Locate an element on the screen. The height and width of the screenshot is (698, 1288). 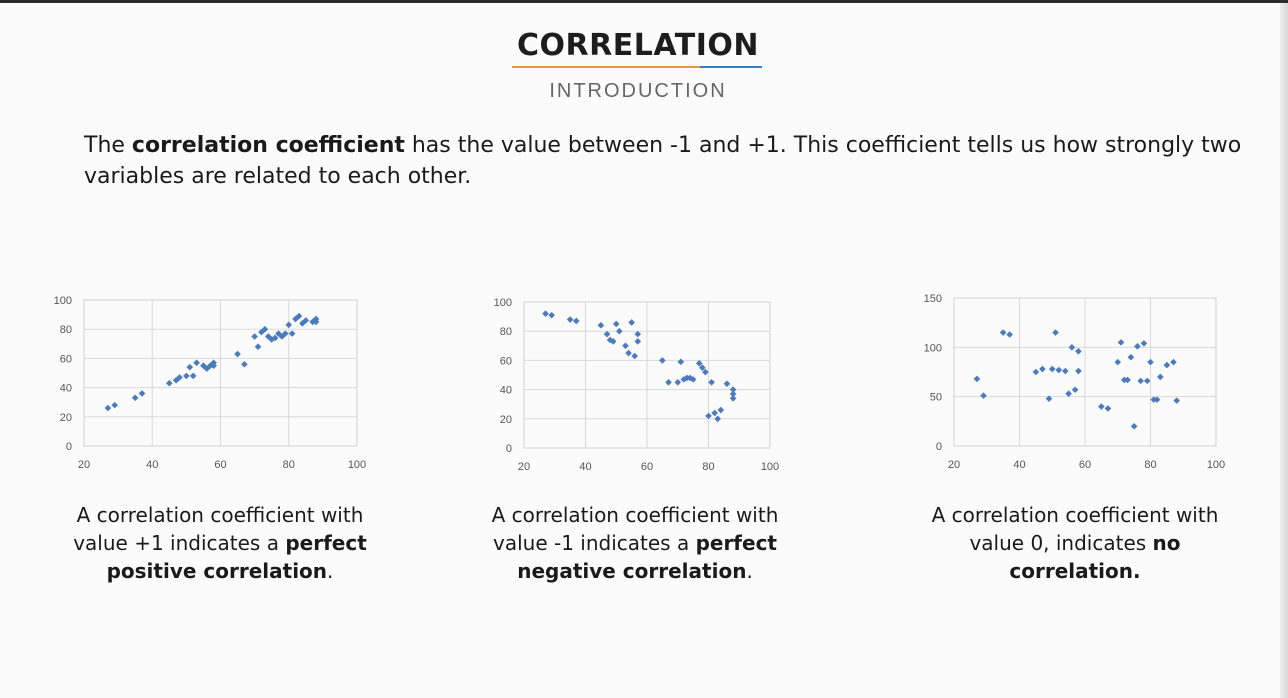
y-tick-label: 50 is located at coordinates (936, 398).